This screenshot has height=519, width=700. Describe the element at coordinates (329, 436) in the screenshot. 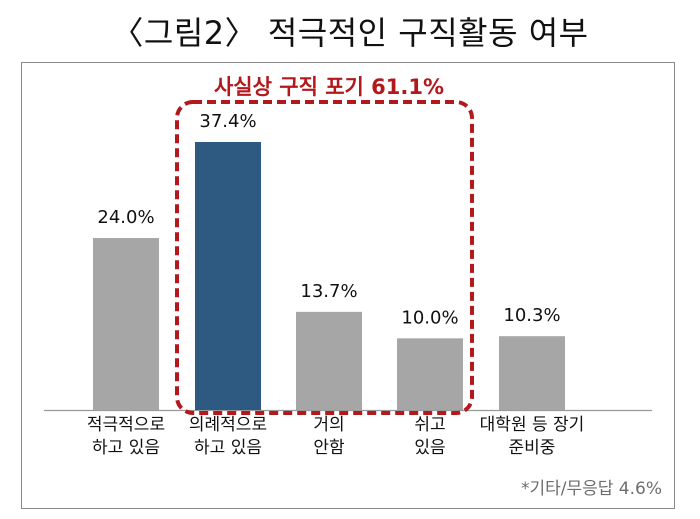

I see `category-label-2: 거의 안함` at that location.